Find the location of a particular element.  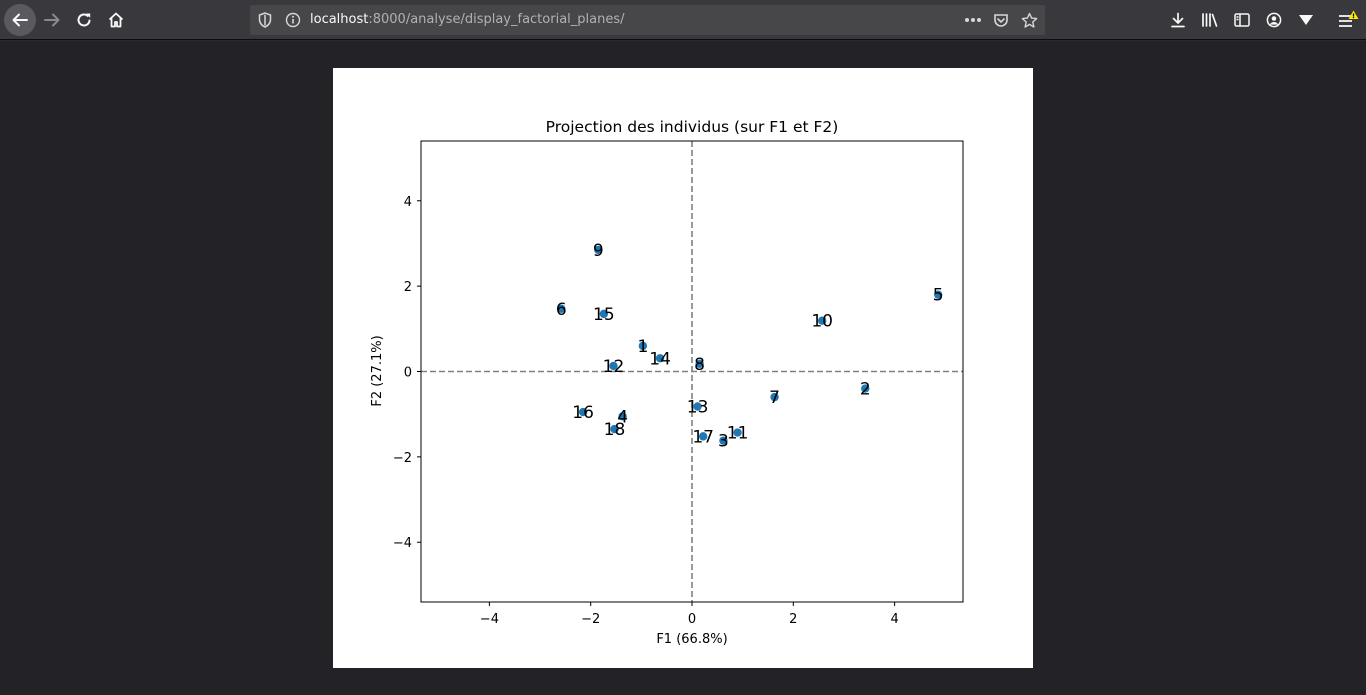

account-icon is located at coordinates (1274, 20).